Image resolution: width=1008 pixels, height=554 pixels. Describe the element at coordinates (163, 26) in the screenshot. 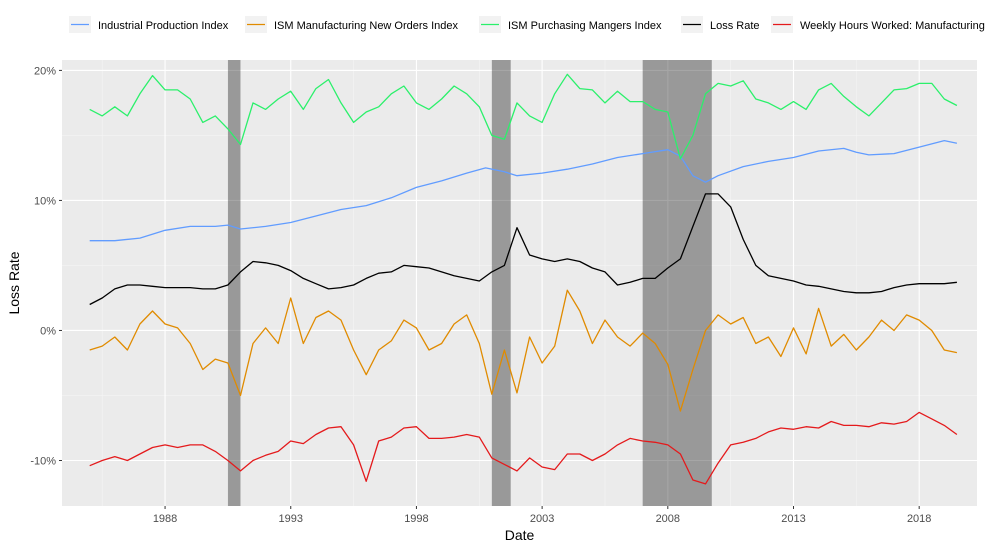

I see `legend-label: Industrial Production Index` at that location.